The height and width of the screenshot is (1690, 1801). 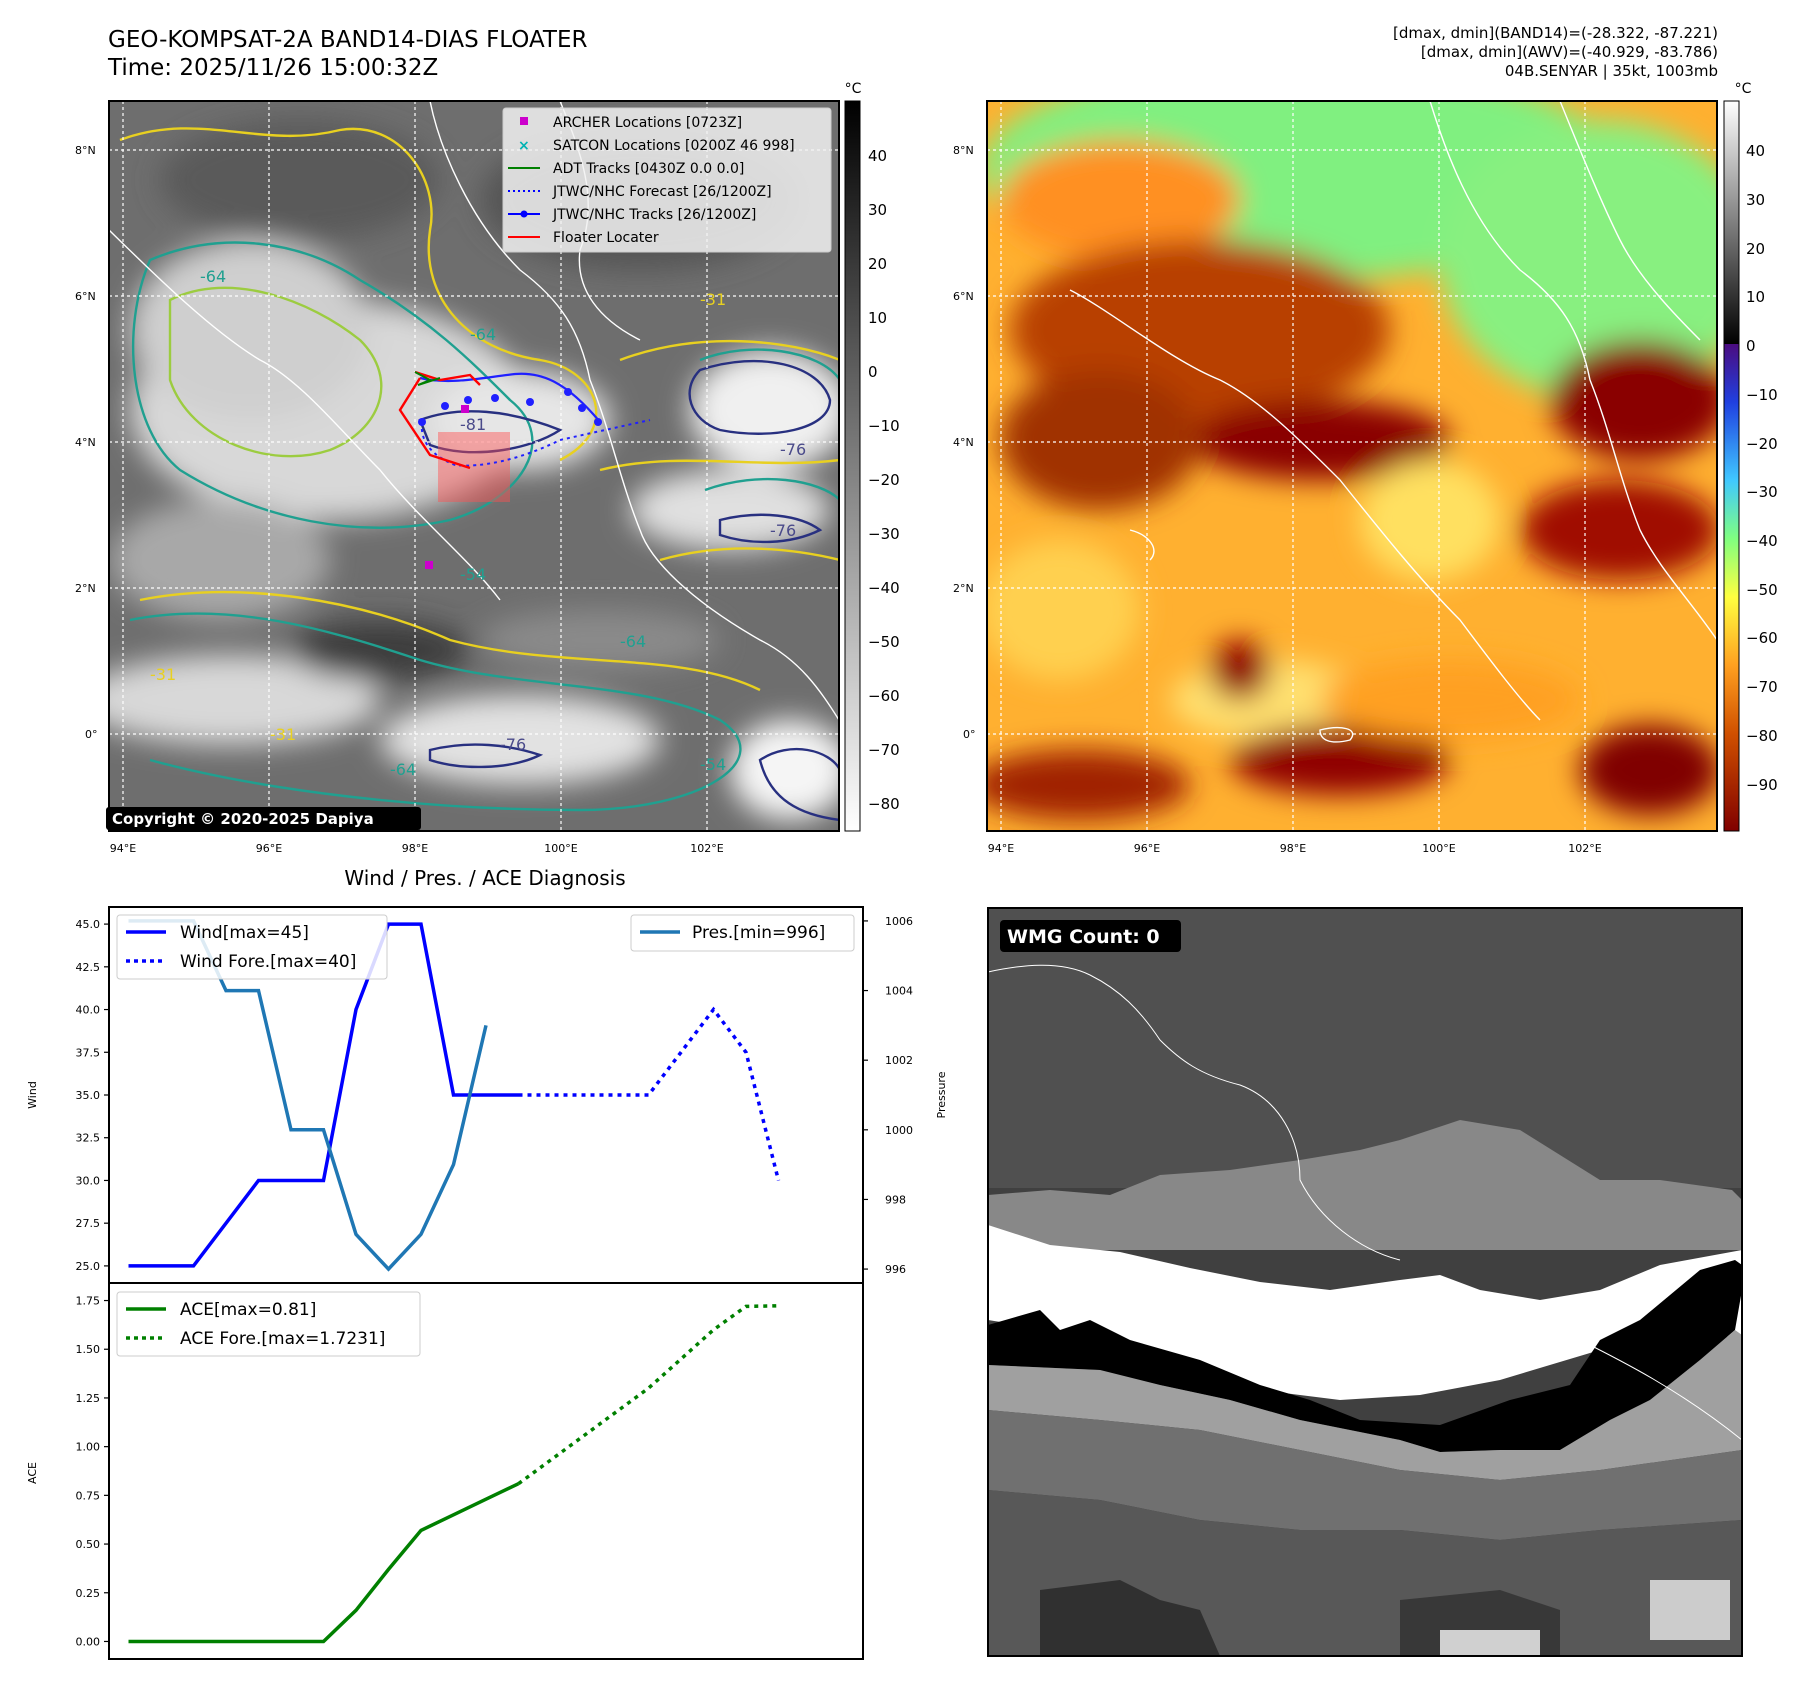 What do you see at coordinates (88, 1544) in the screenshot?
I see `ytick-label-1-2: 0.50` at bounding box center [88, 1544].